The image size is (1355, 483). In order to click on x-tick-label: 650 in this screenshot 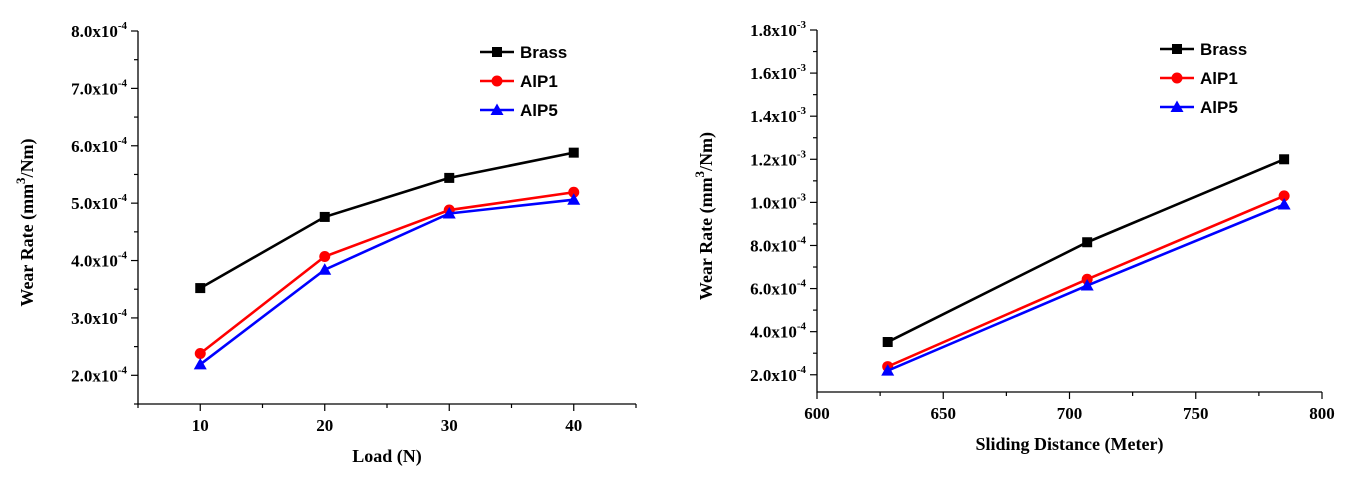, I will do `click(944, 413)`.